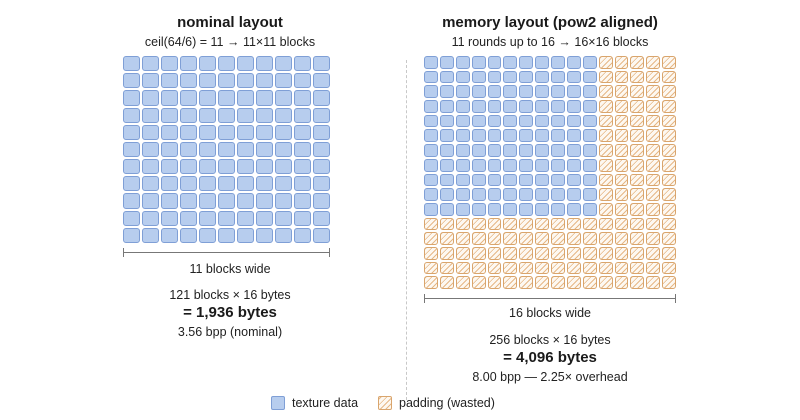 Image resolution: width=800 pixels, height=420 pixels. What do you see at coordinates (278, 403) in the screenshot?
I see `texture-swatch` at bounding box center [278, 403].